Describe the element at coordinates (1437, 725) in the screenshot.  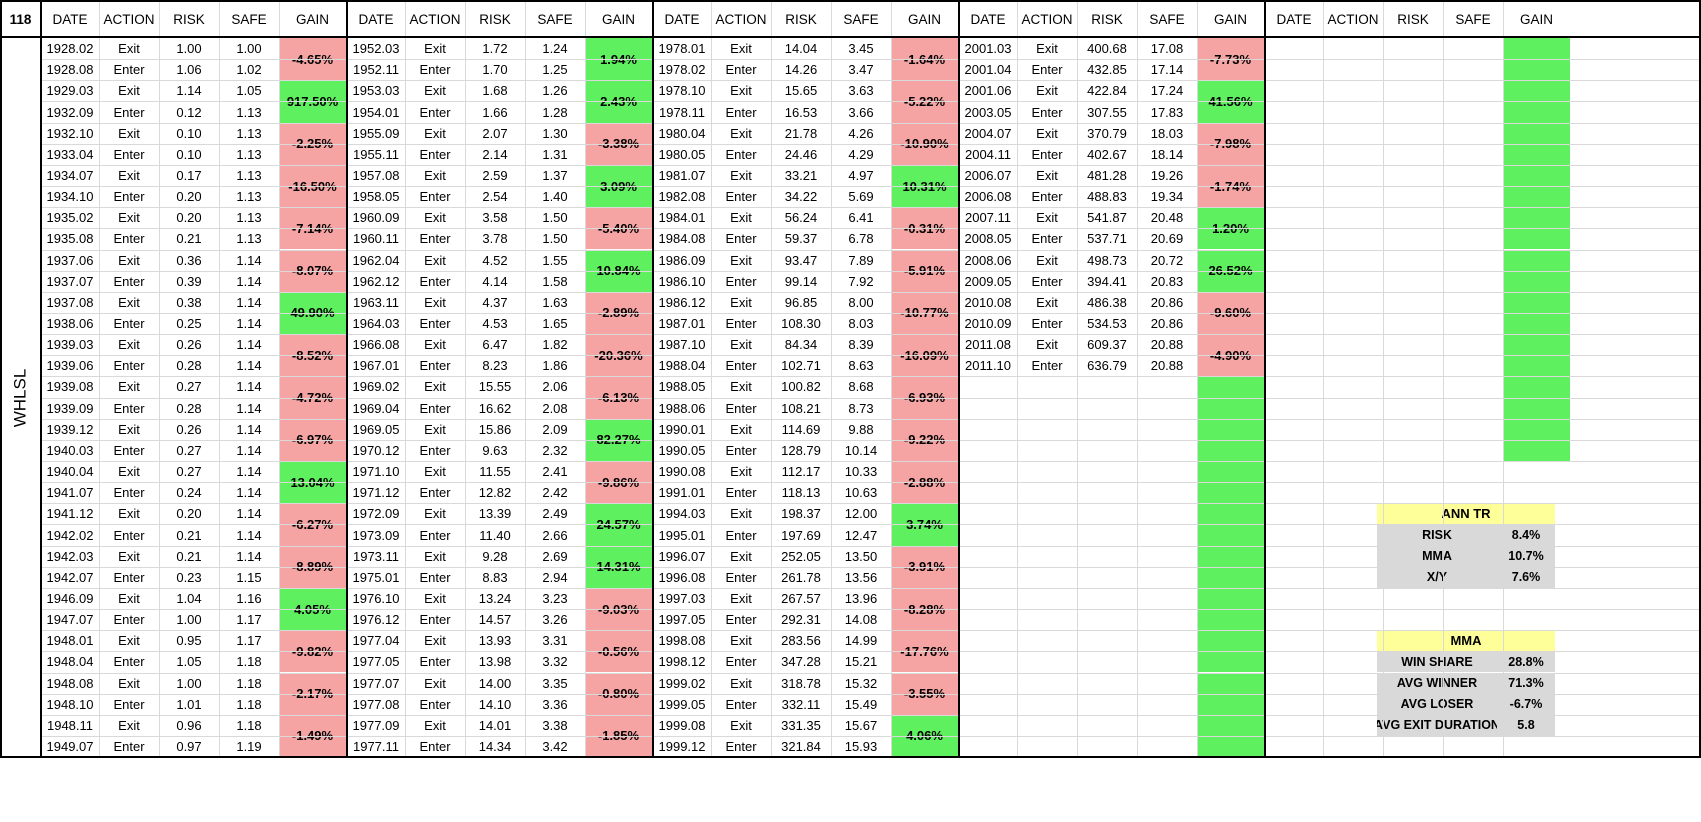
I see `summary-label: AVG EXIT DURATION` at that location.